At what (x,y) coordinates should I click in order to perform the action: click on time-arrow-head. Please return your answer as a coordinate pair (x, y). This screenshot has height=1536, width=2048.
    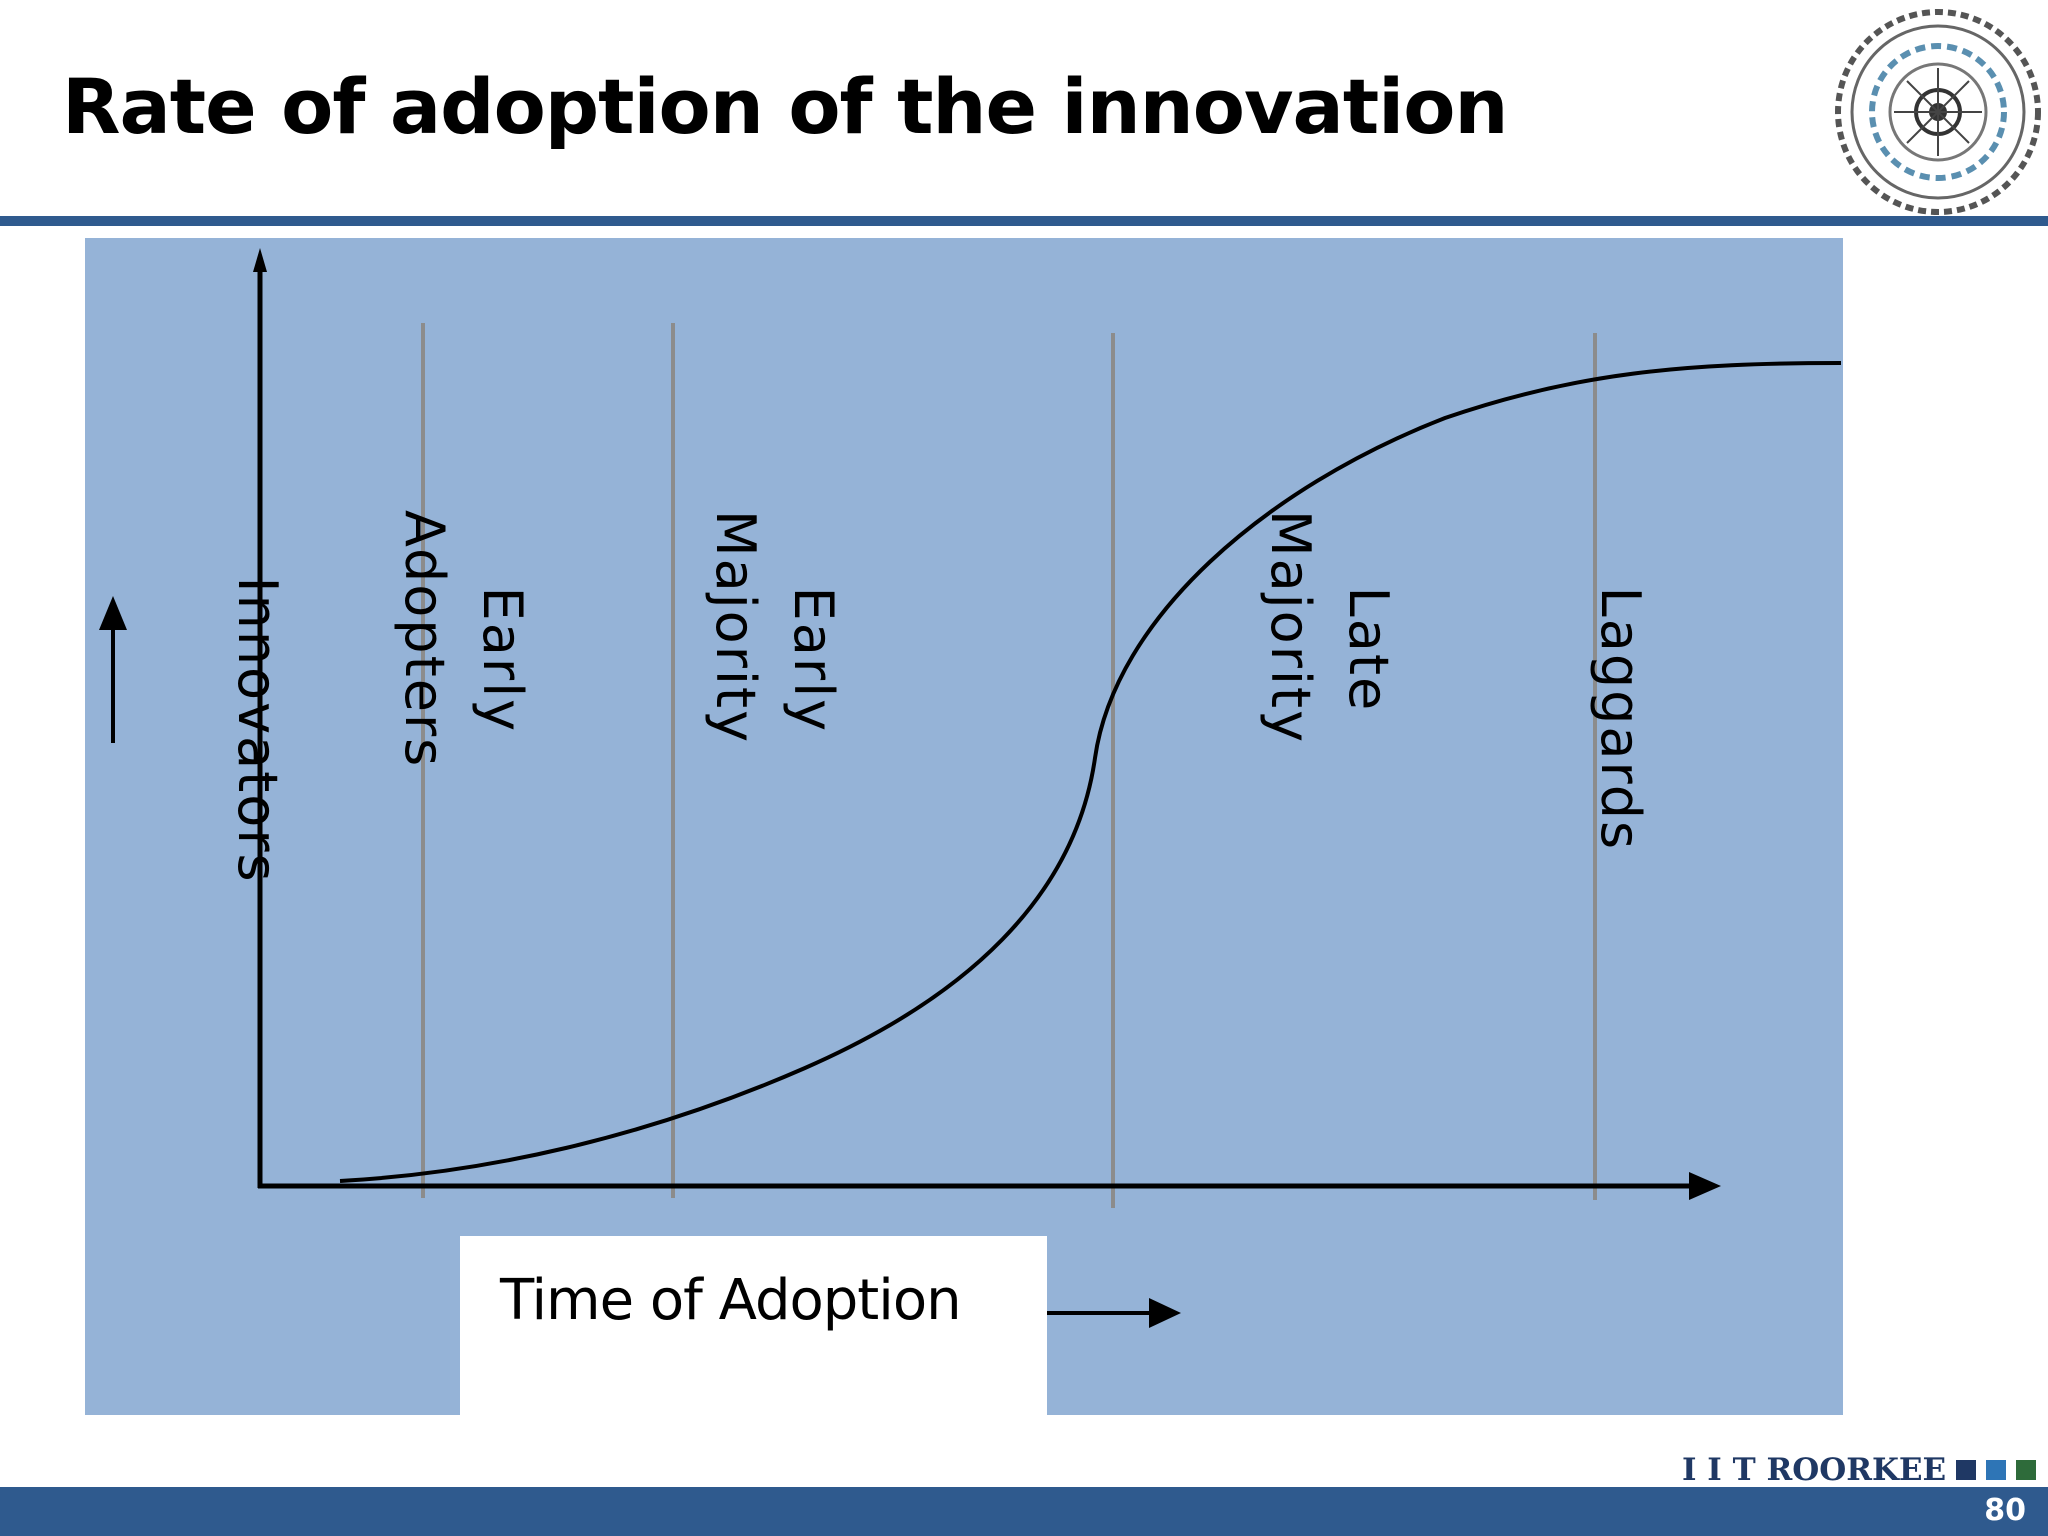
    Looking at the image, I should click on (1165, 1313).